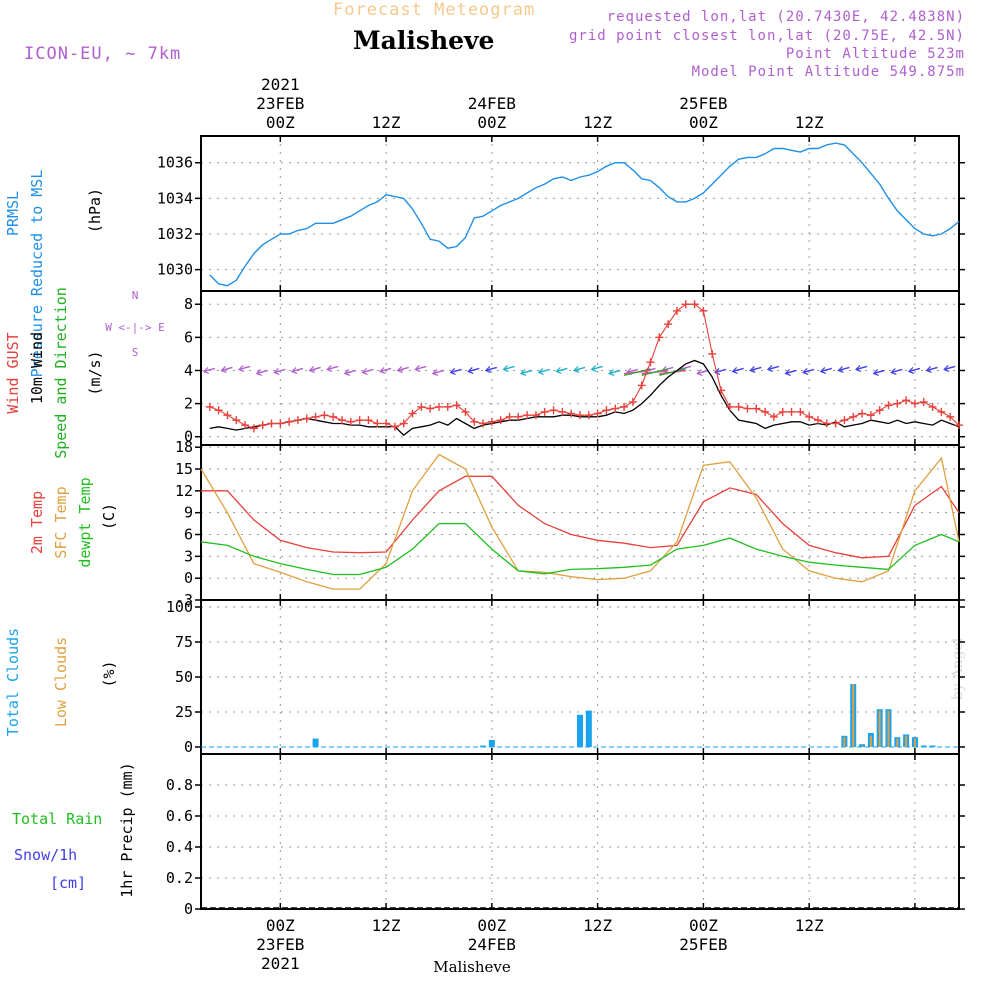 The image size is (1000, 1000). I want to click on x-top-label: 12Z, so click(597, 122).